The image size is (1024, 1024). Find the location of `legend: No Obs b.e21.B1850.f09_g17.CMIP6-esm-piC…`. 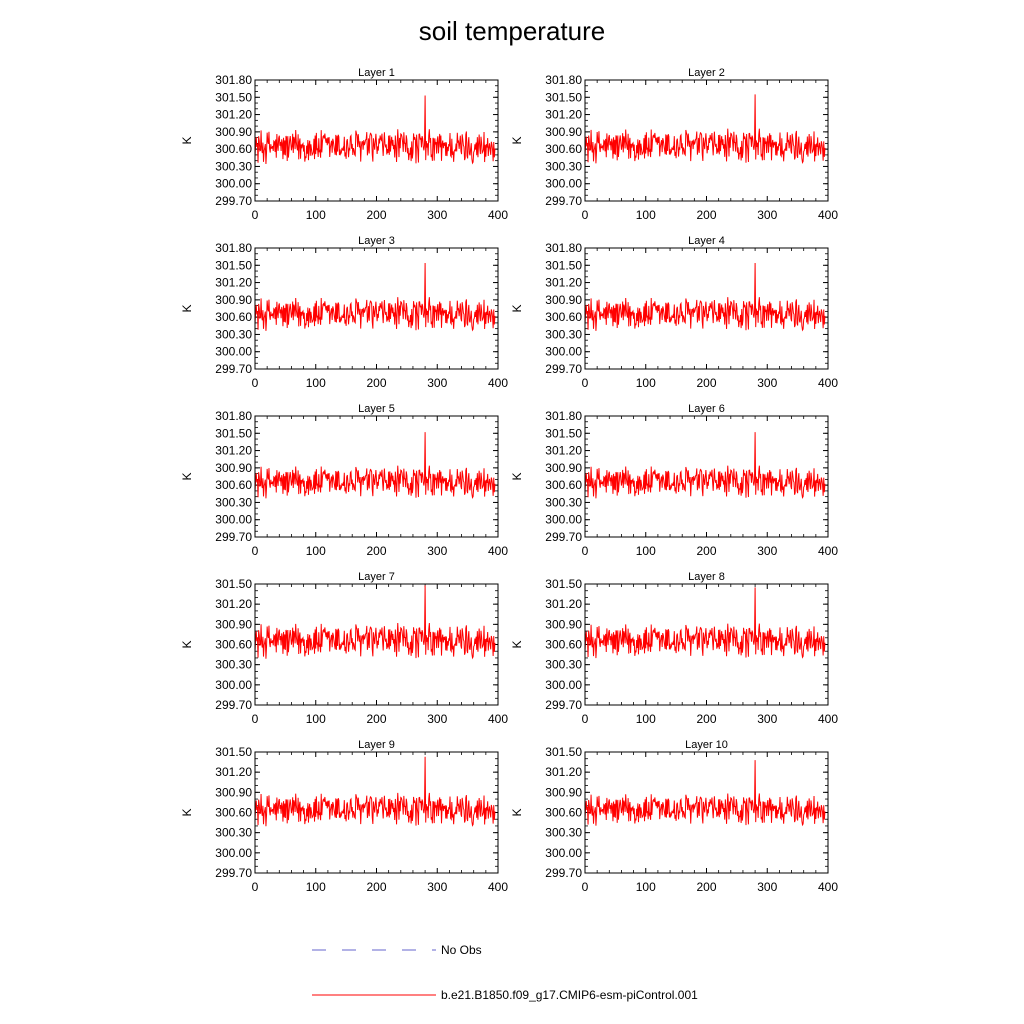

legend: No Obs b.e21.B1850.f09_g17.CMIP6-esm-piC… is located at coordinates (505, 972).